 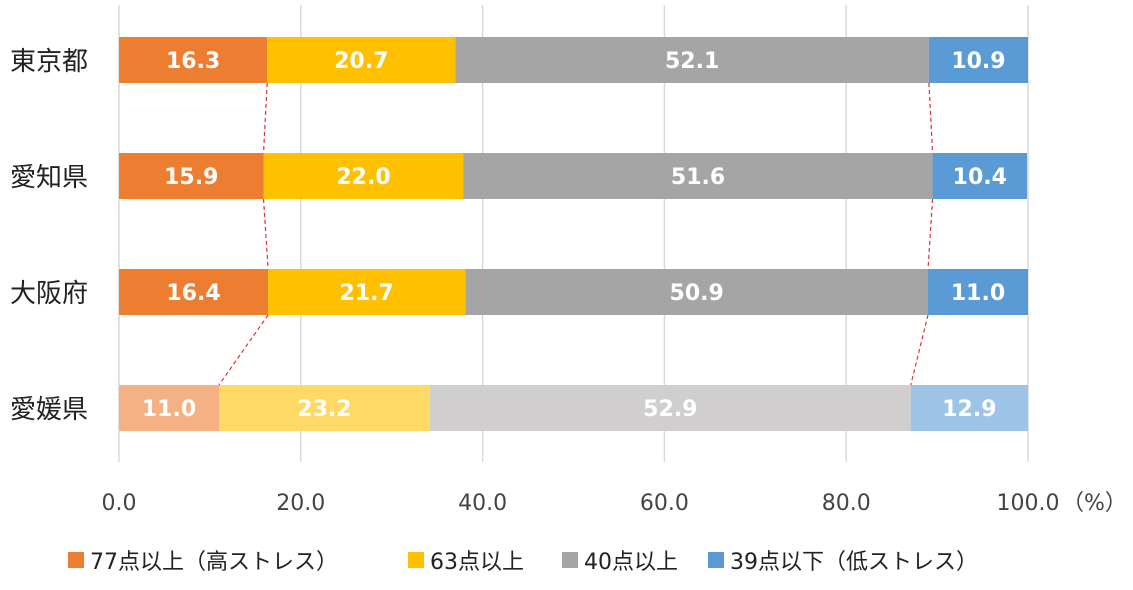 I want to click on bar-value-label-2-0: 16.4, so click(x=193, y=293).